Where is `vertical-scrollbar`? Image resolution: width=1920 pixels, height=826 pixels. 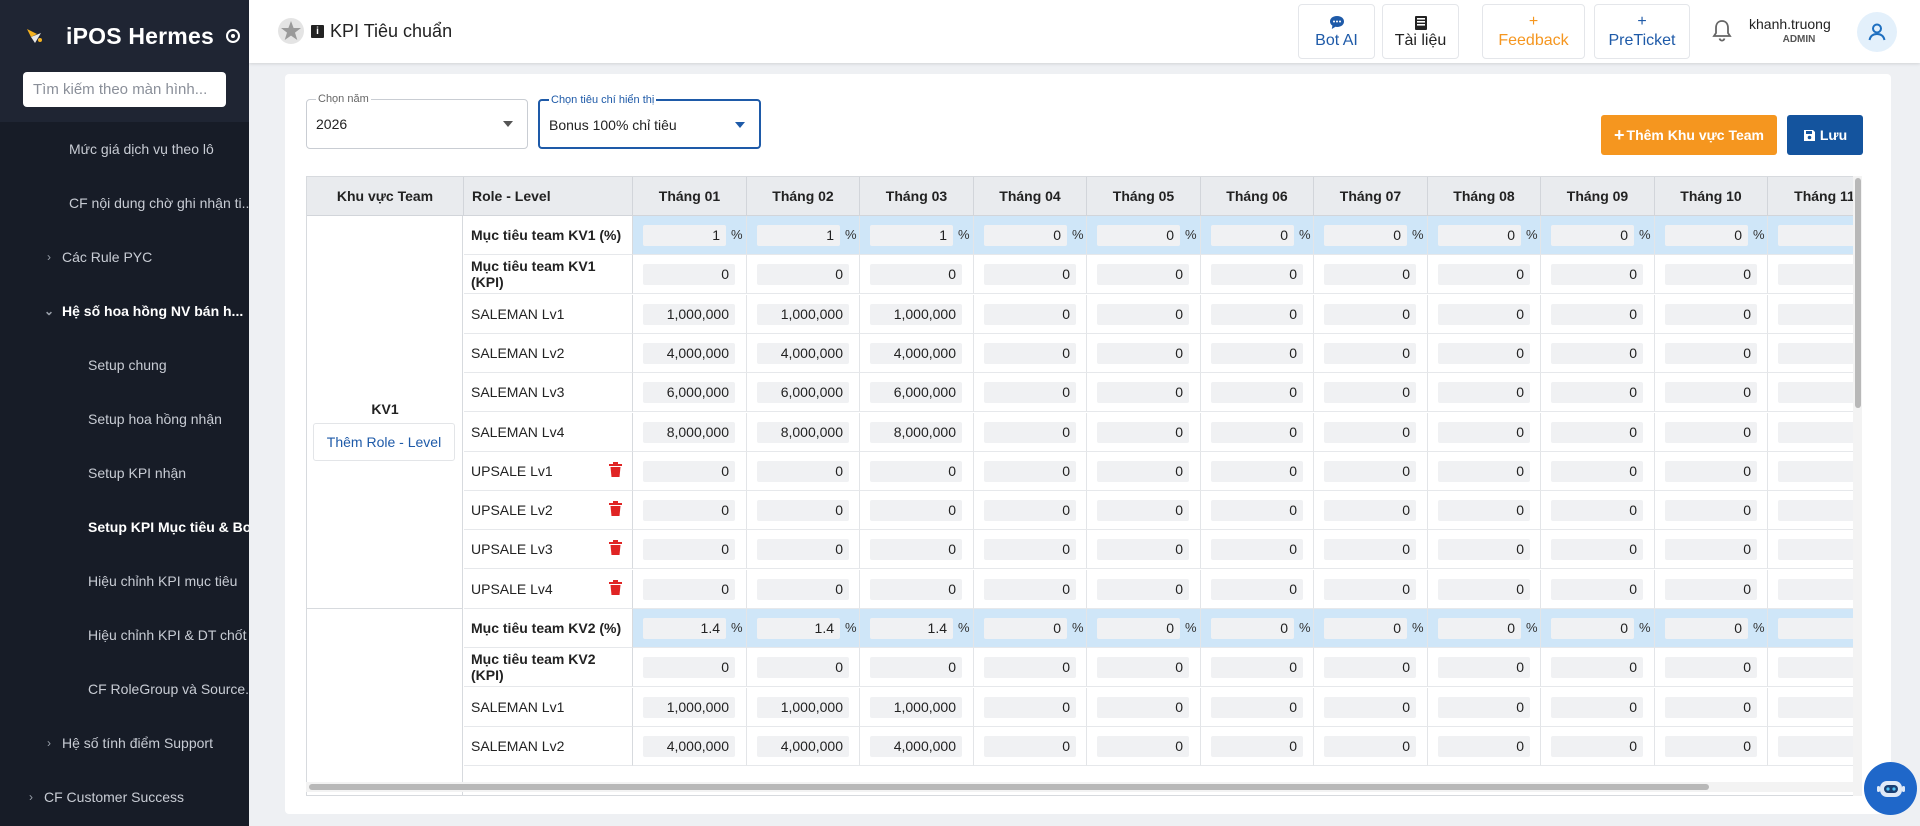 vertical-scrollbar is located at coordinates (1857, 486).